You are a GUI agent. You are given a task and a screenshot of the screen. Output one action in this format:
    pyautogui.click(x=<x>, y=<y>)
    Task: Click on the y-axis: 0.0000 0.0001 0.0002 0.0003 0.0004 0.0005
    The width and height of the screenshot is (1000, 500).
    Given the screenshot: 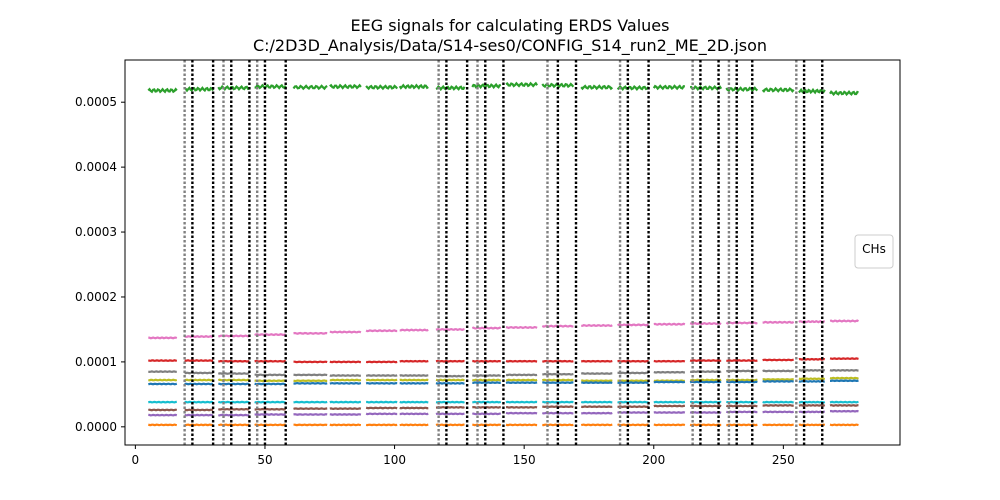 What is the action you would take?
    pyautogui.click(x=100, y=264)
    